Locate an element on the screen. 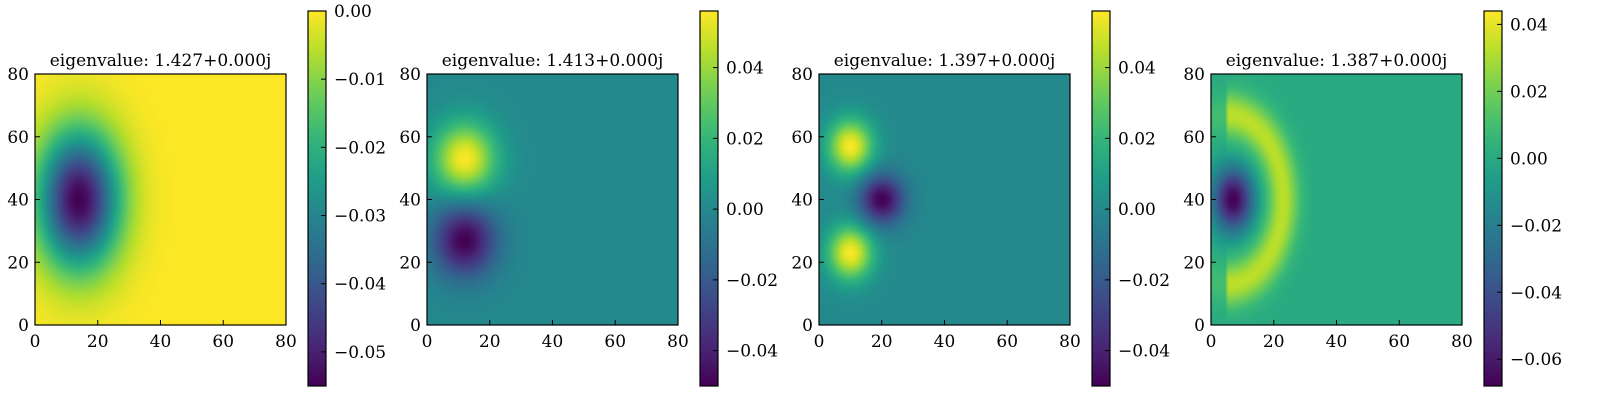 The image size is (1600, 400). colorbar-tick-label: −0.05 is located at coordinates (360, 353).